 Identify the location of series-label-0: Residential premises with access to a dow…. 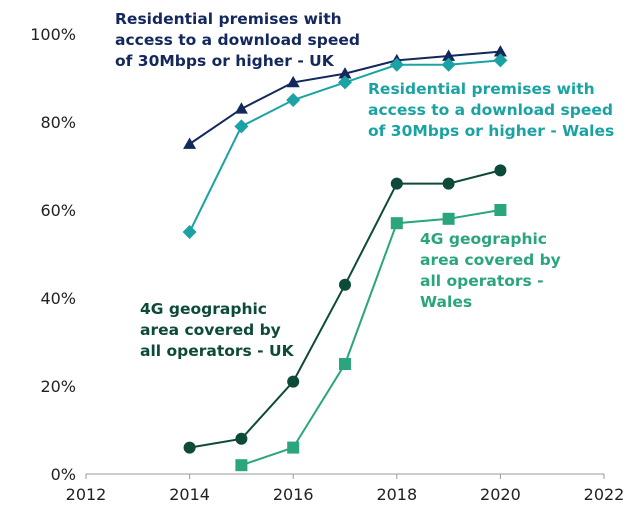
(237, 40).